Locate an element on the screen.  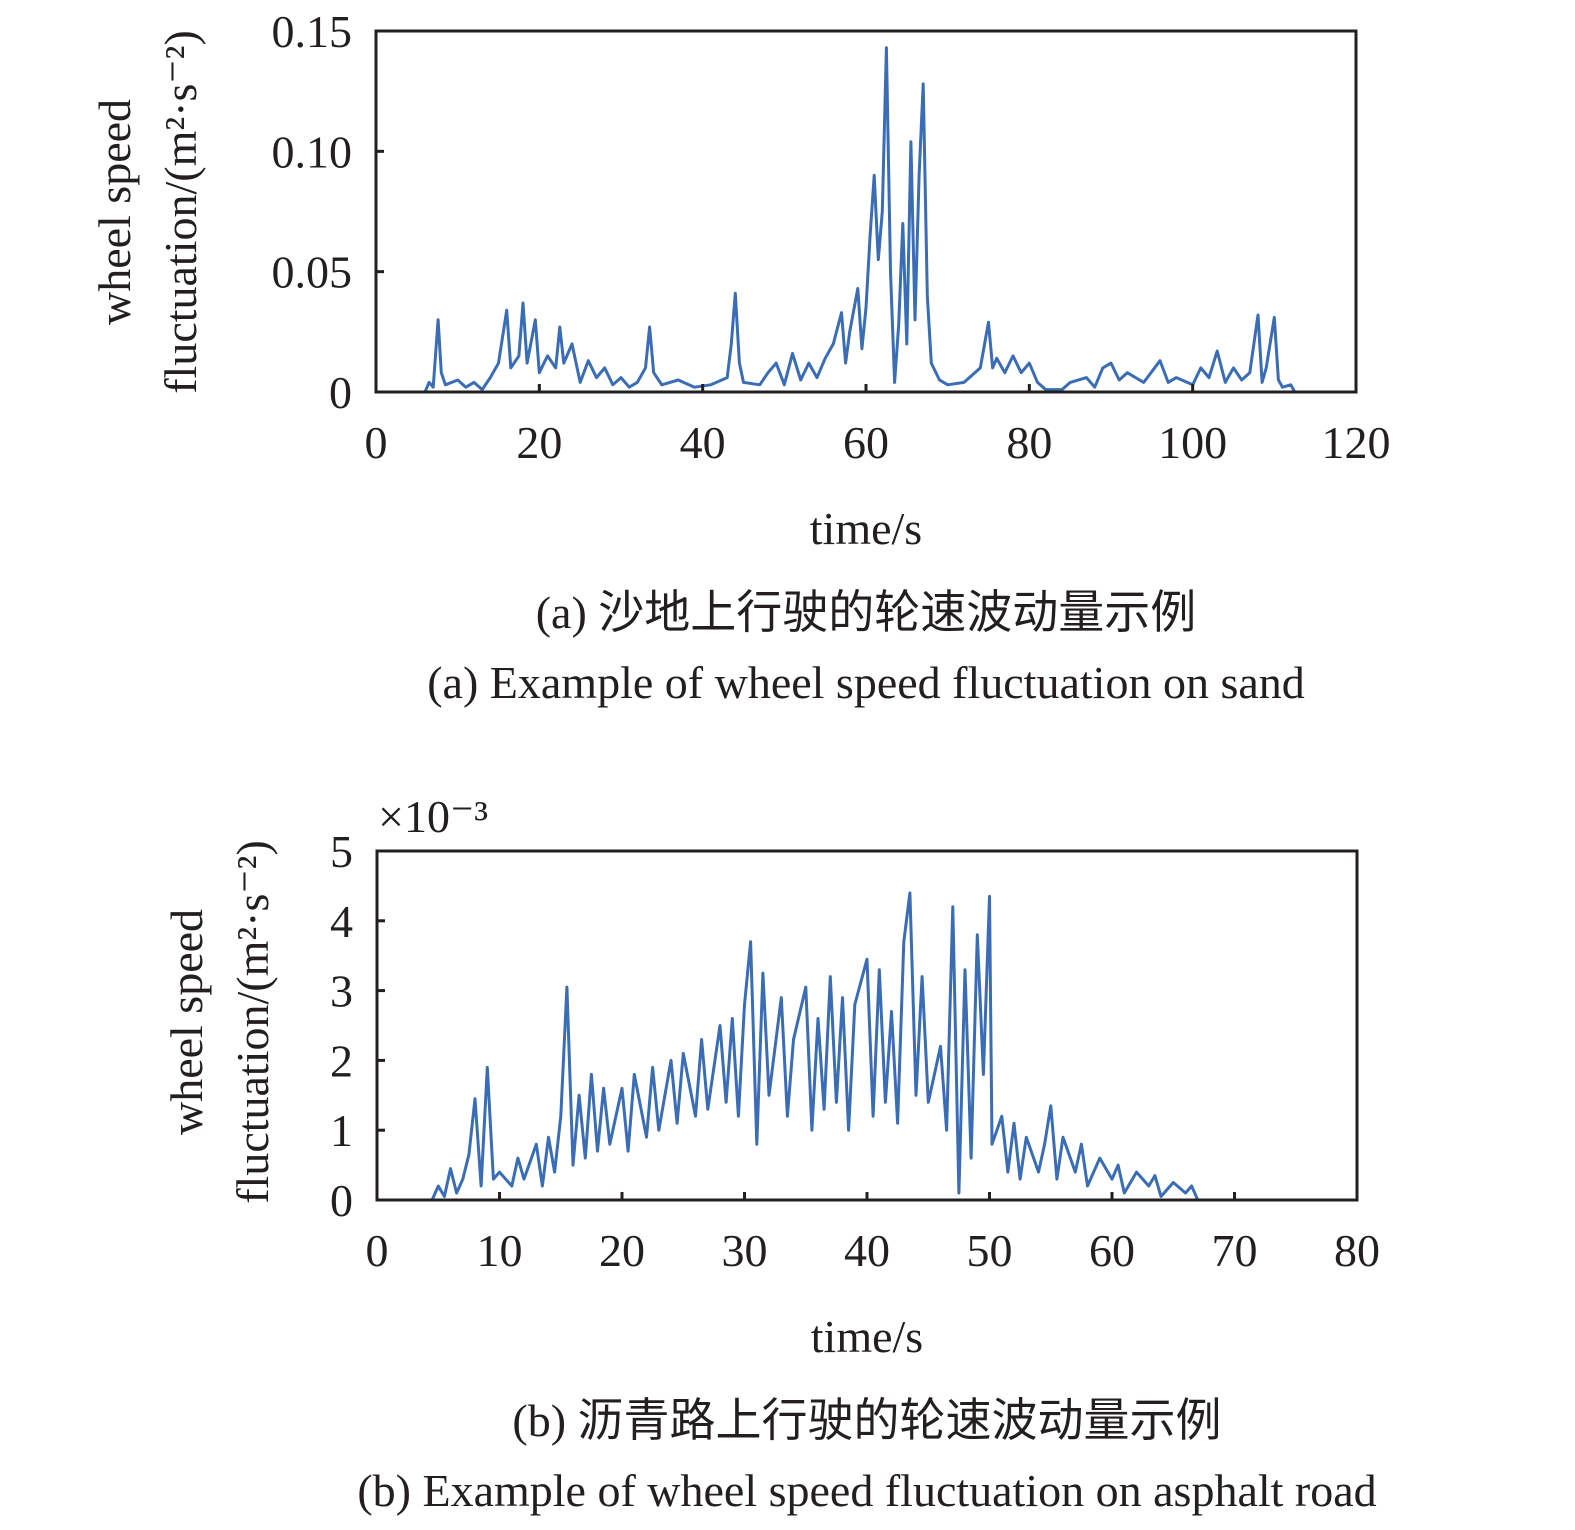
x-tick-label: 100 is located at coordinates (1192, 442).